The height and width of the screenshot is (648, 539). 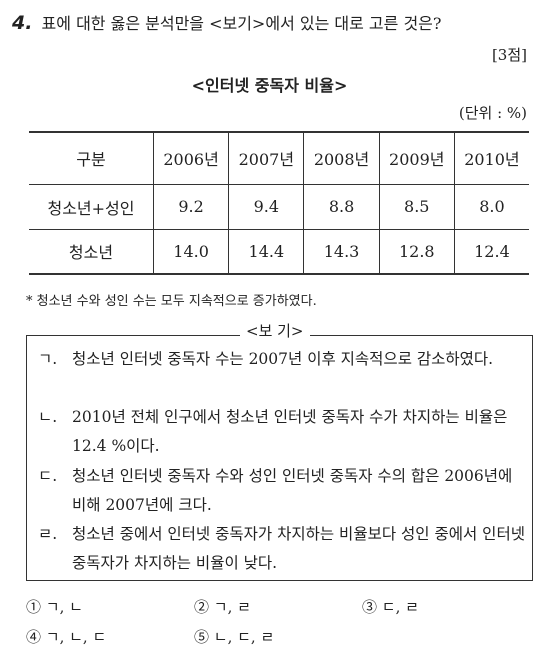 What do you see at coordinates (48, 534) in the screenshot?
I see `option-mark: ㄹ.` at bounding box center [48, 534].